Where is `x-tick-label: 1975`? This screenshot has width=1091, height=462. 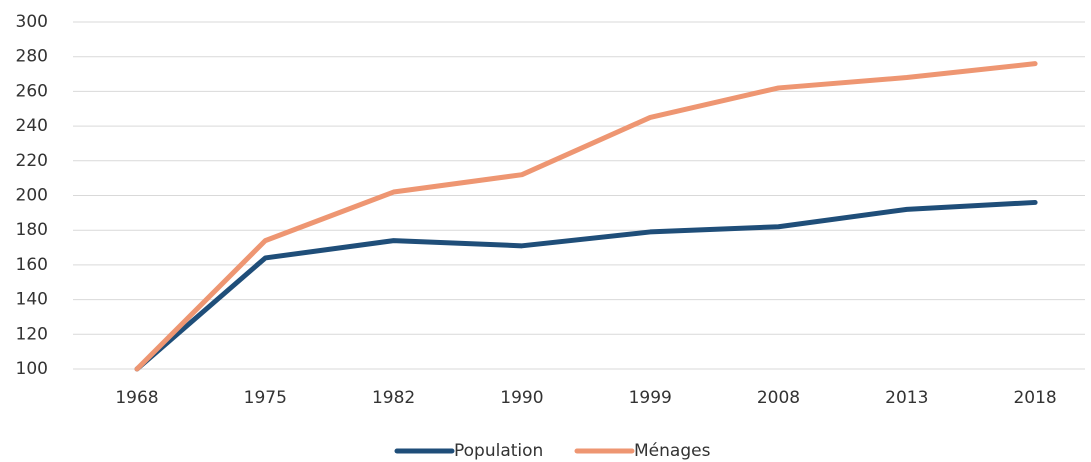 x-tick-label: 1975 is located at coordinates (265, 398).